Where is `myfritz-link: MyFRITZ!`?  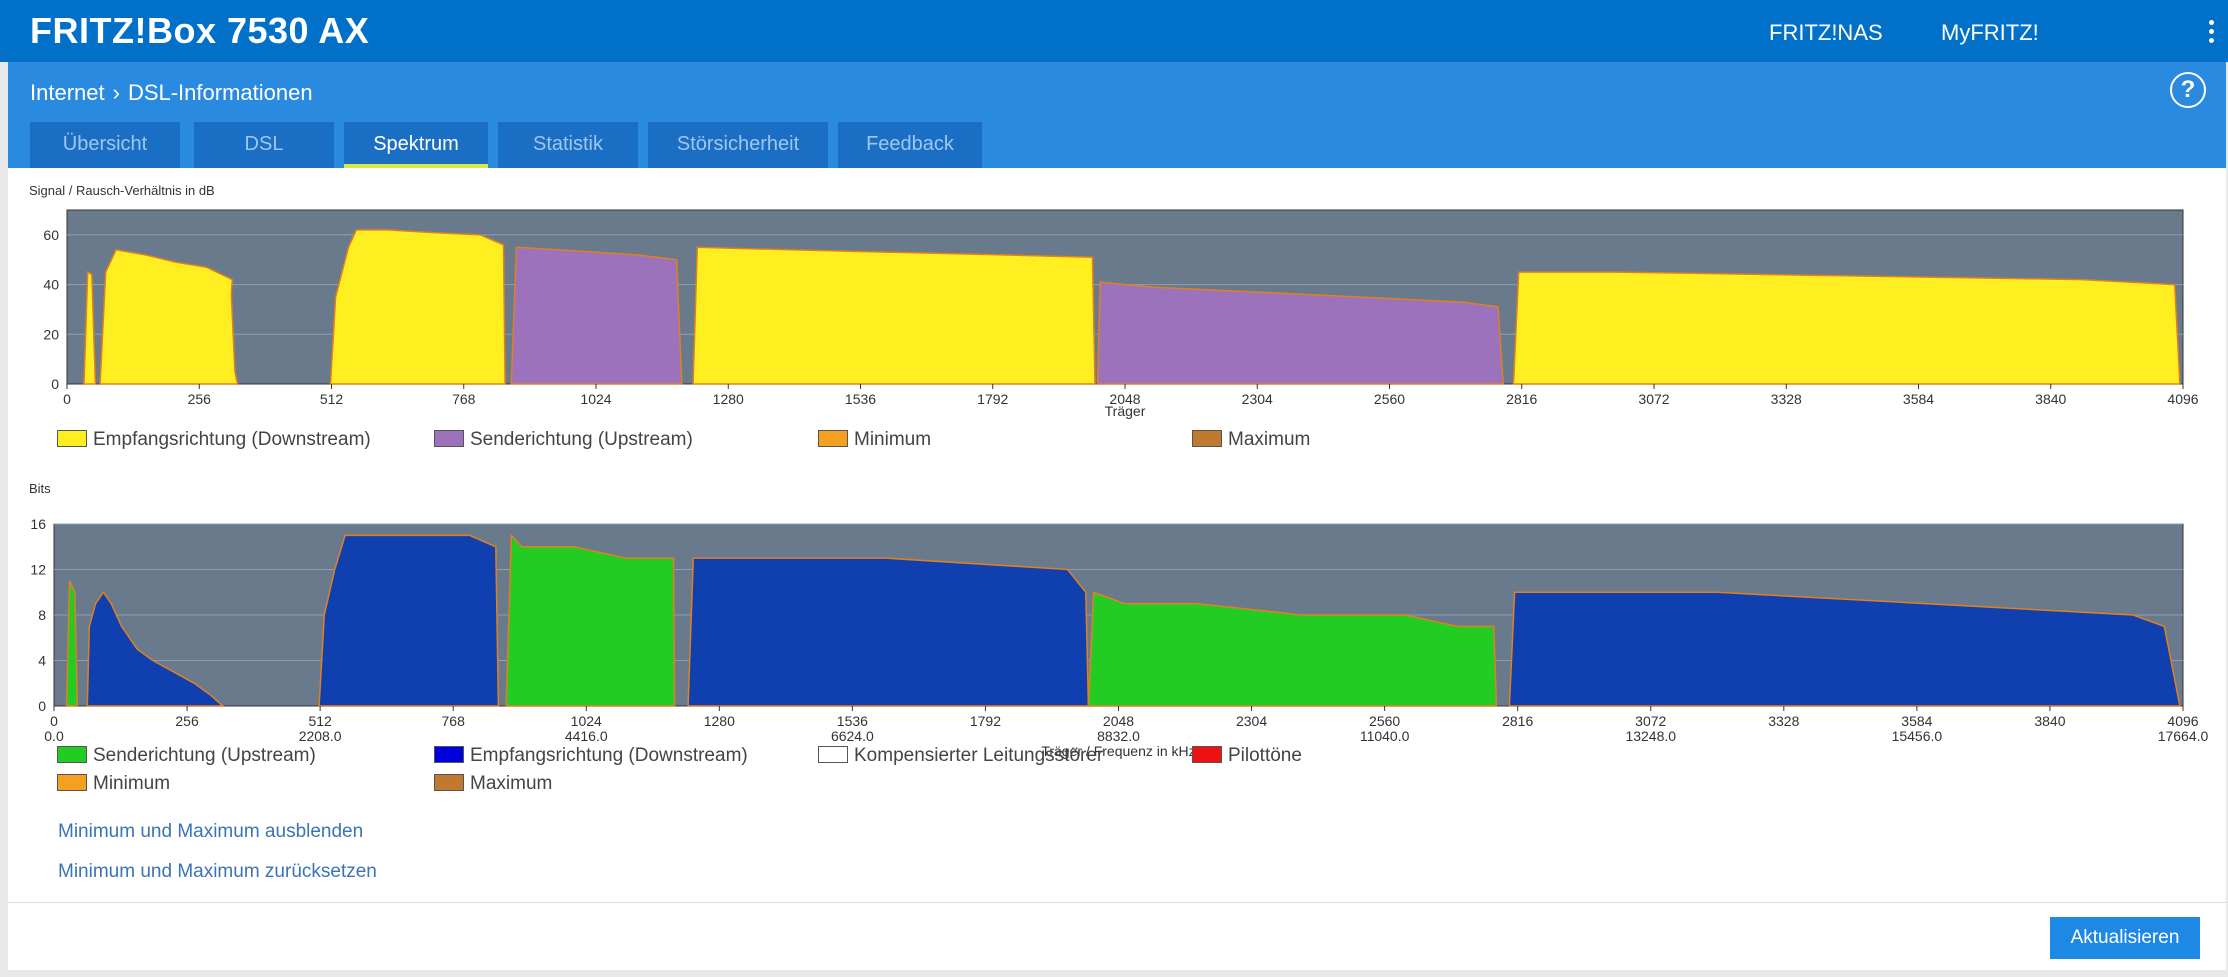 myfritz-link: MyFRITZ! is located at coordinates (1990, 32).